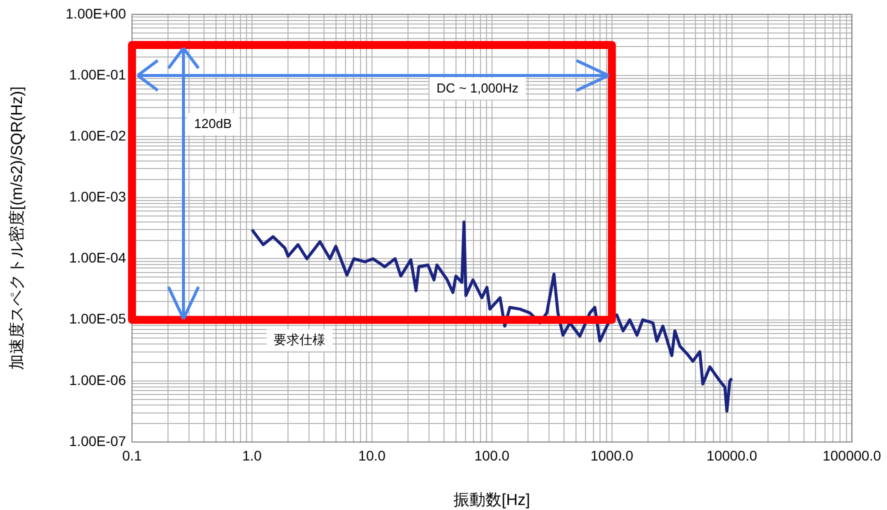 This screenshot has height=510, width=887. What do you see at coordinates (17, 228) in the screenshot?
I see `y-axis-title: 加速度スペクトル密度[(m/s2)/SQR(Hz)]` at bounding box center [17, 228].